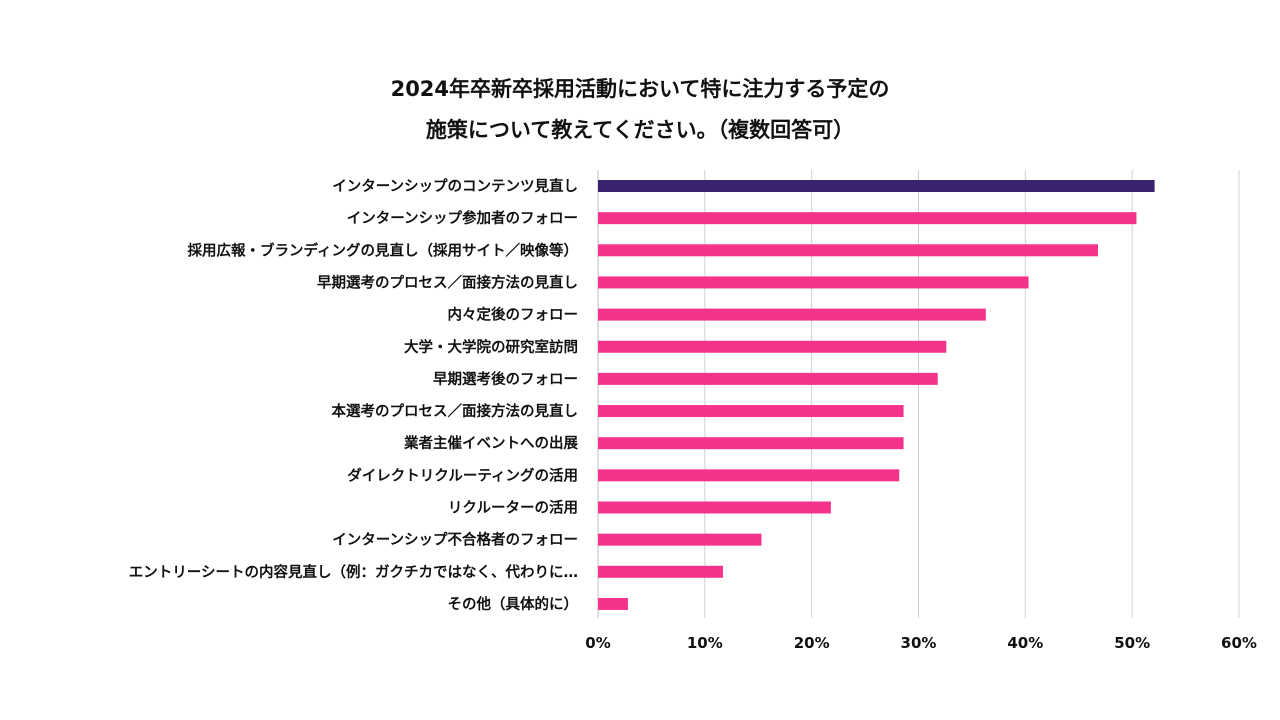  Describe the element at coordinates (1025, 643) in the screenshot. I see `x-tick-label-40: 40%` at that location.